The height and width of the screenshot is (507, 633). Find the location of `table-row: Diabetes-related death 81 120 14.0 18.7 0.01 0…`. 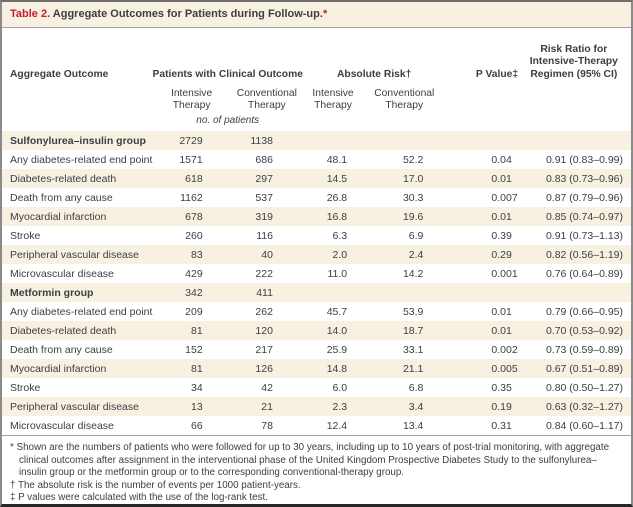

table-row: Diabetes-related death 81 120 14.0 18.7 0.01 0… is located at coordinates (316, 330).